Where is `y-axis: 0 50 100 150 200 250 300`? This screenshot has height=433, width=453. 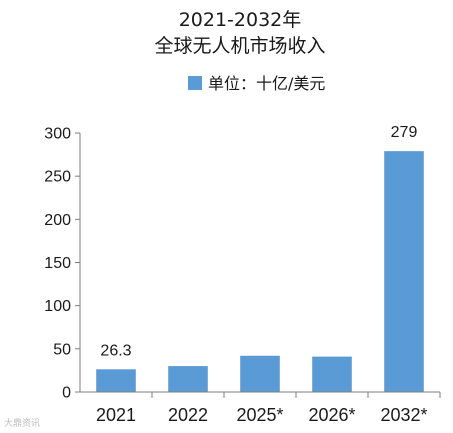
y-axis: 0 50 100 150 200 250 300 is located at coordinates (62, 264).